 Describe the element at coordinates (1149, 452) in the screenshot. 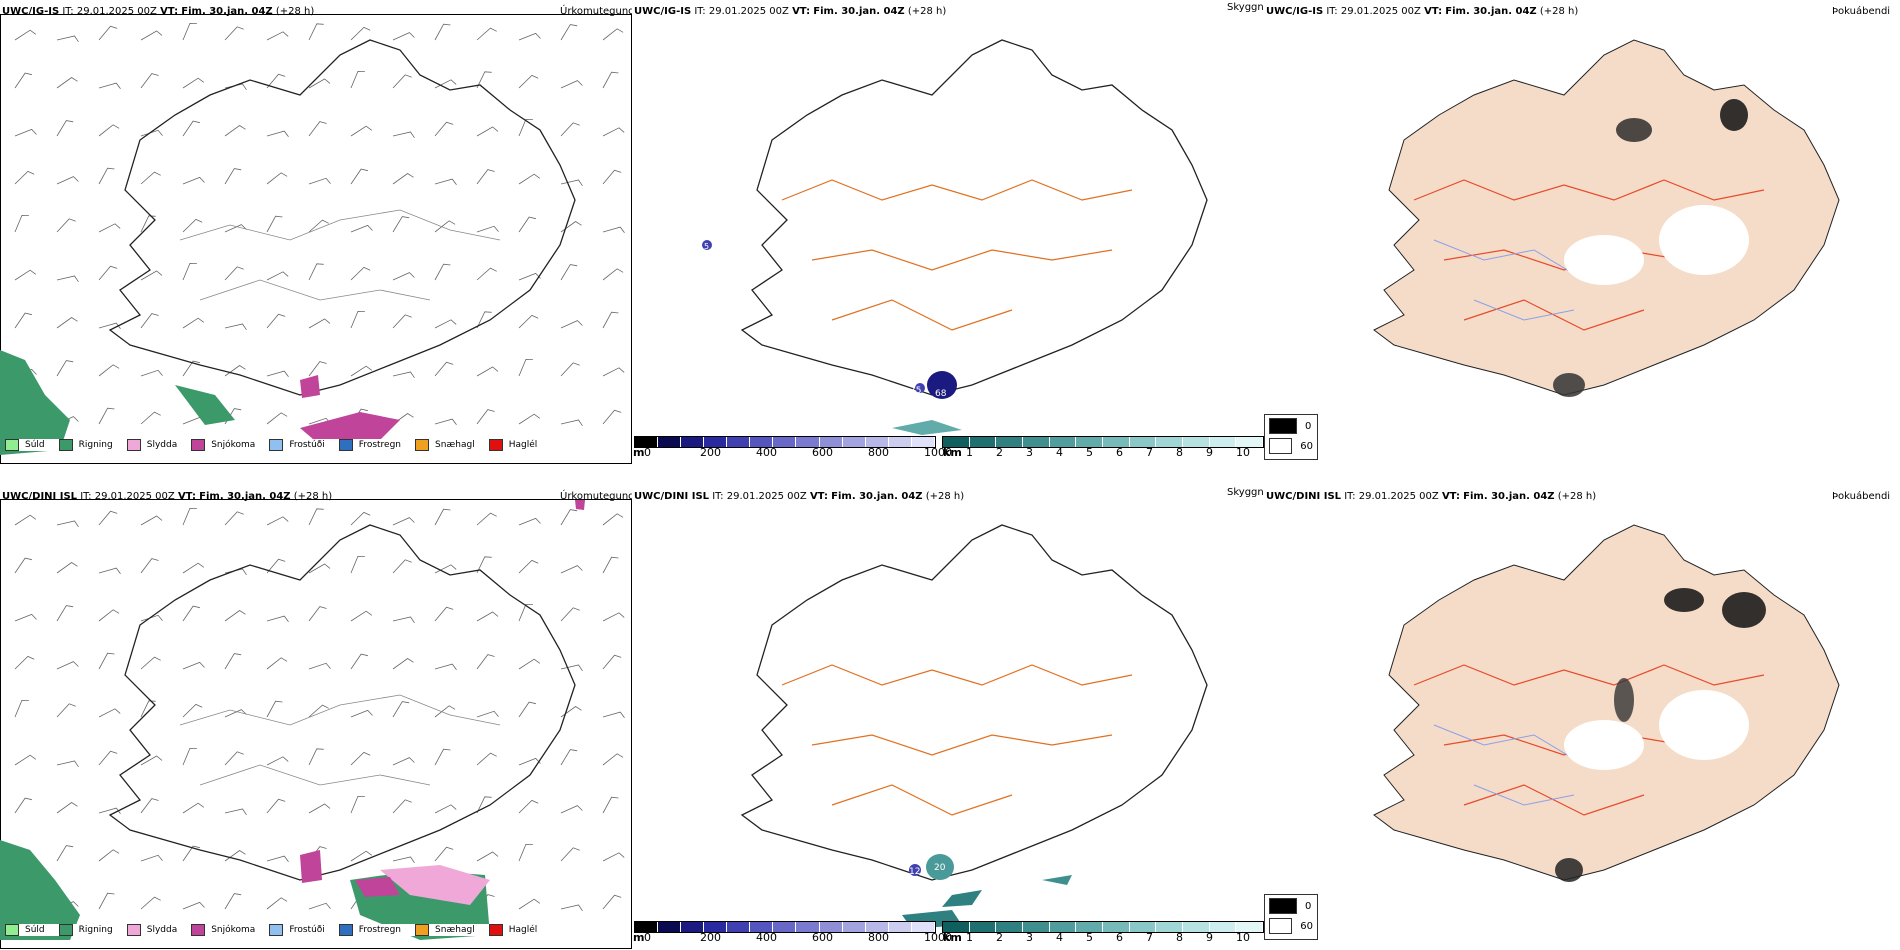

I see `colorbar-tick: 7` at that location.